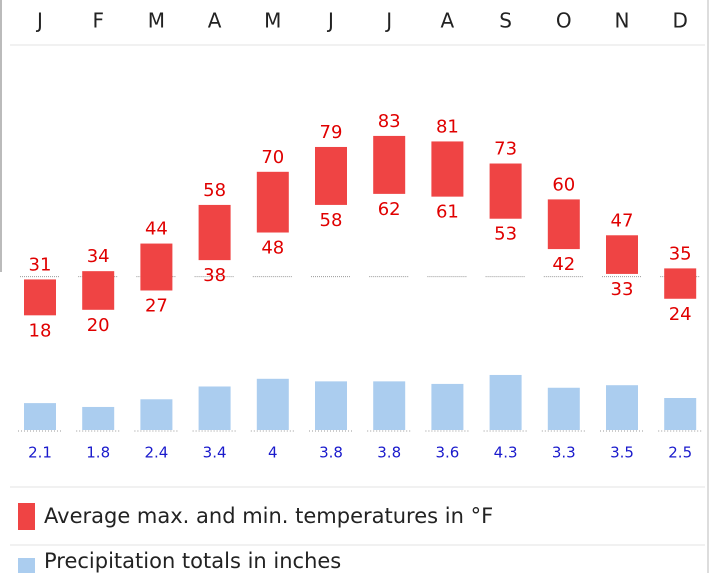 The width and height of the screenshot is (710, 573). Describe the element at coordinates (40, 264) in the screenshot. I see `max-label: 31` at that location.